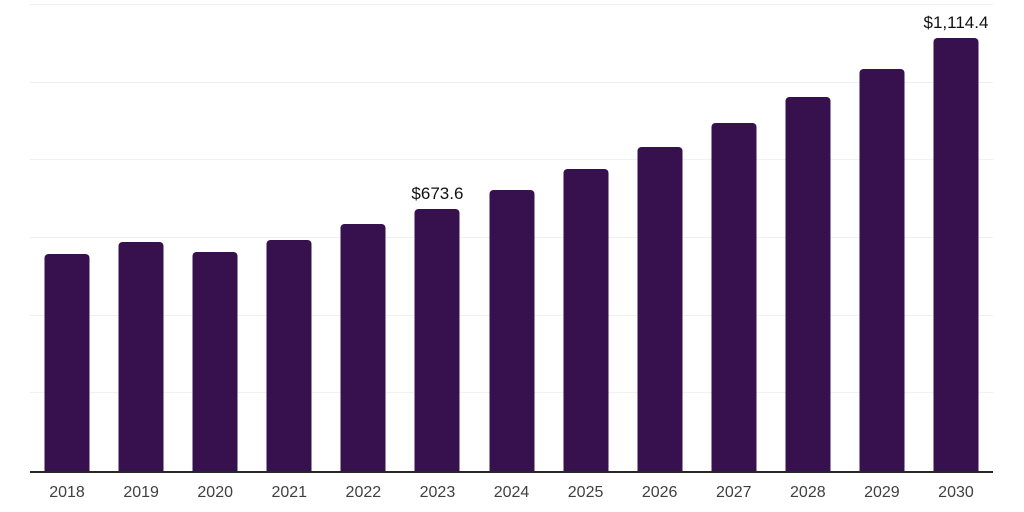 This screenshot has height=512, width=1024. I want to click on bar-slot-2028, so click(808, 238).